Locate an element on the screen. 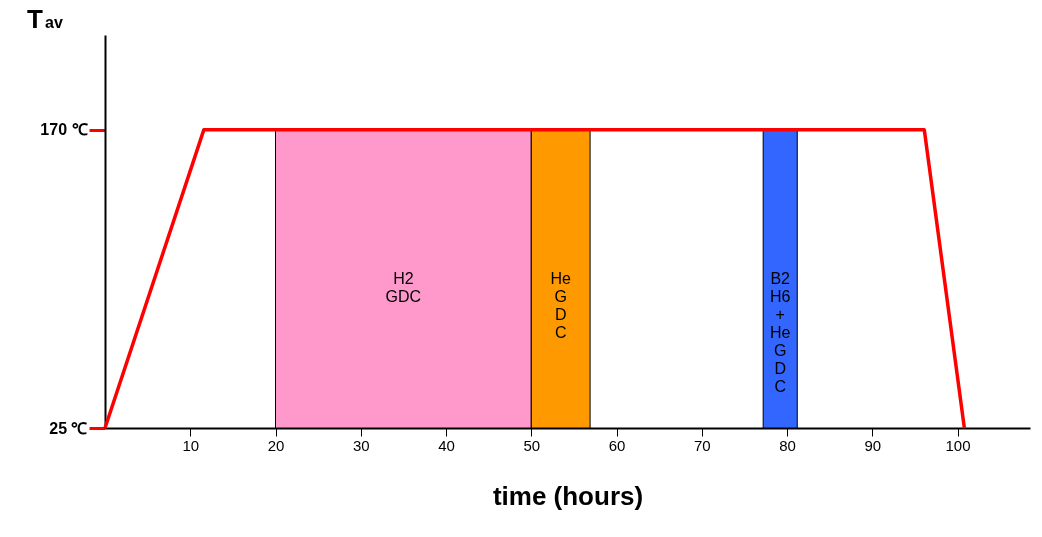  x-tick-label: 100 is located at coordinates (958, 445).